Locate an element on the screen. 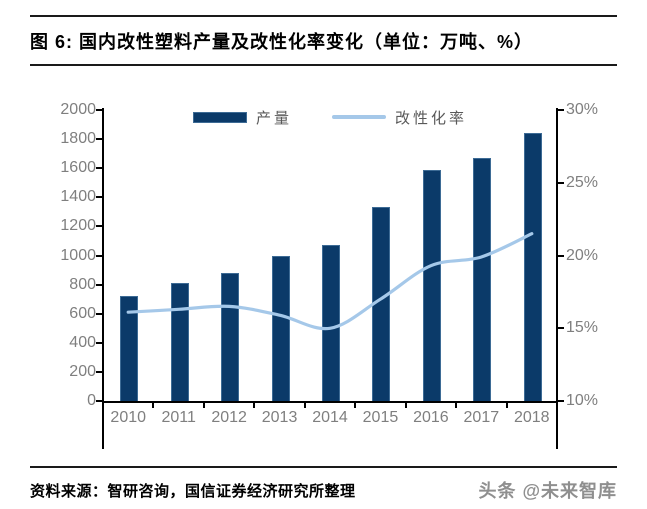 This screenshot has width=647, height=509. legend-bar-swatch is located at coordinates (219, 117).